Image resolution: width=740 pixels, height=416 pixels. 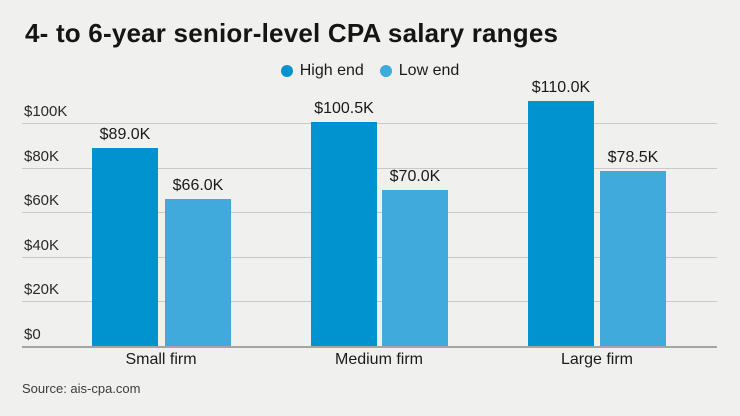 I want to click on bar-value-label-low-end-medium-firm: $70.0K, so click(x=415, y=176).